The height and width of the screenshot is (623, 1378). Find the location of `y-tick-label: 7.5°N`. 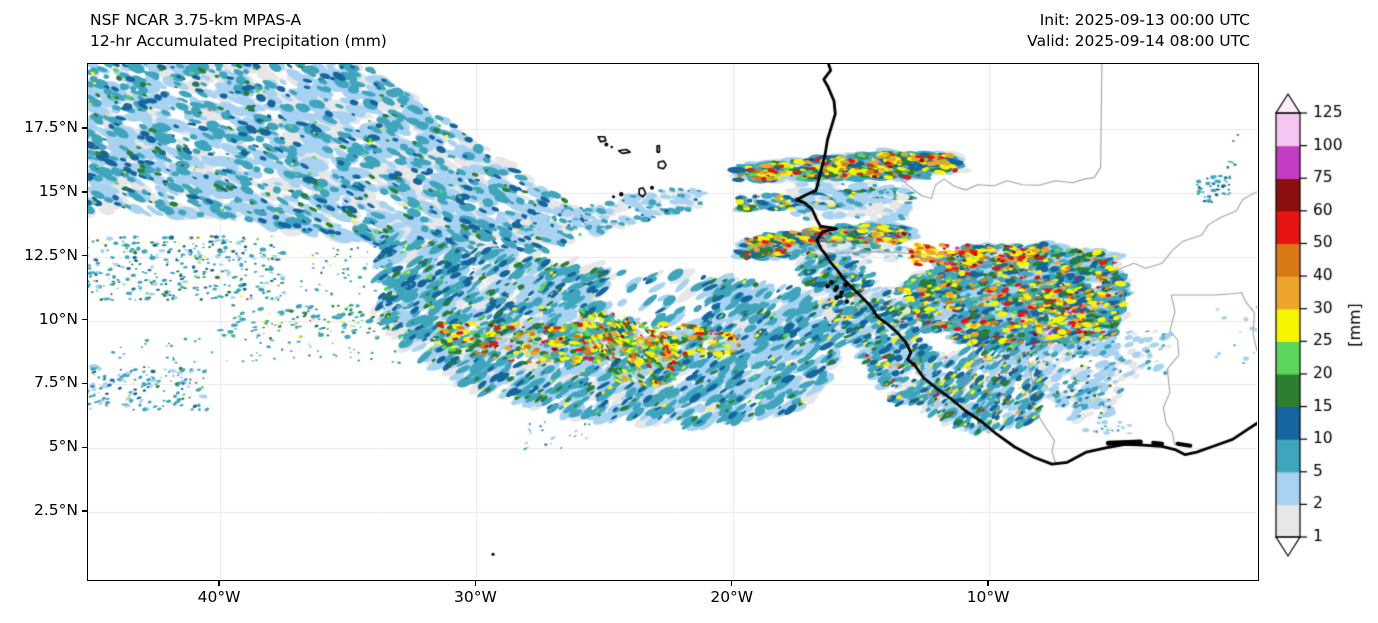

y-tick-label: 7.5°N is located at coordinates (56, 382).